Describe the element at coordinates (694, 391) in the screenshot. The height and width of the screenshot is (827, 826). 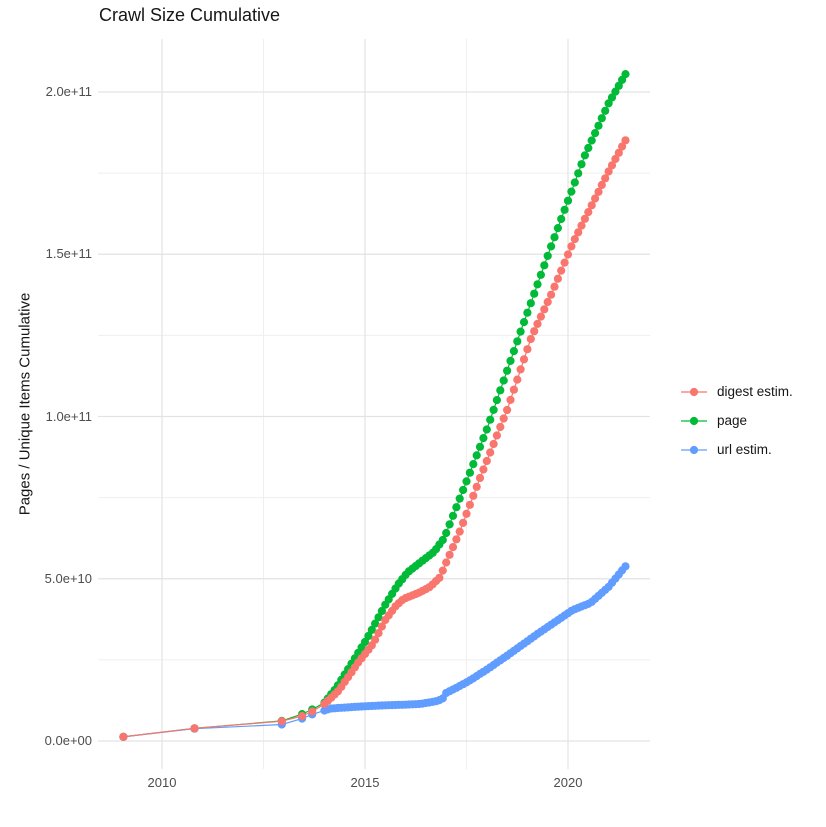
I see `legend-key-digest-icon` at that location.